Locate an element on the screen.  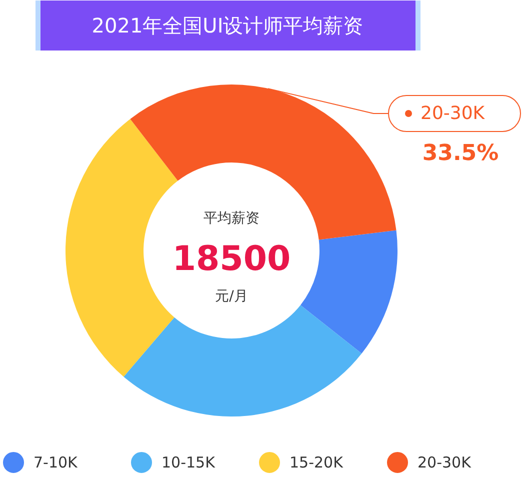
text: 平均薪资 is located at coordinates (232, 218).